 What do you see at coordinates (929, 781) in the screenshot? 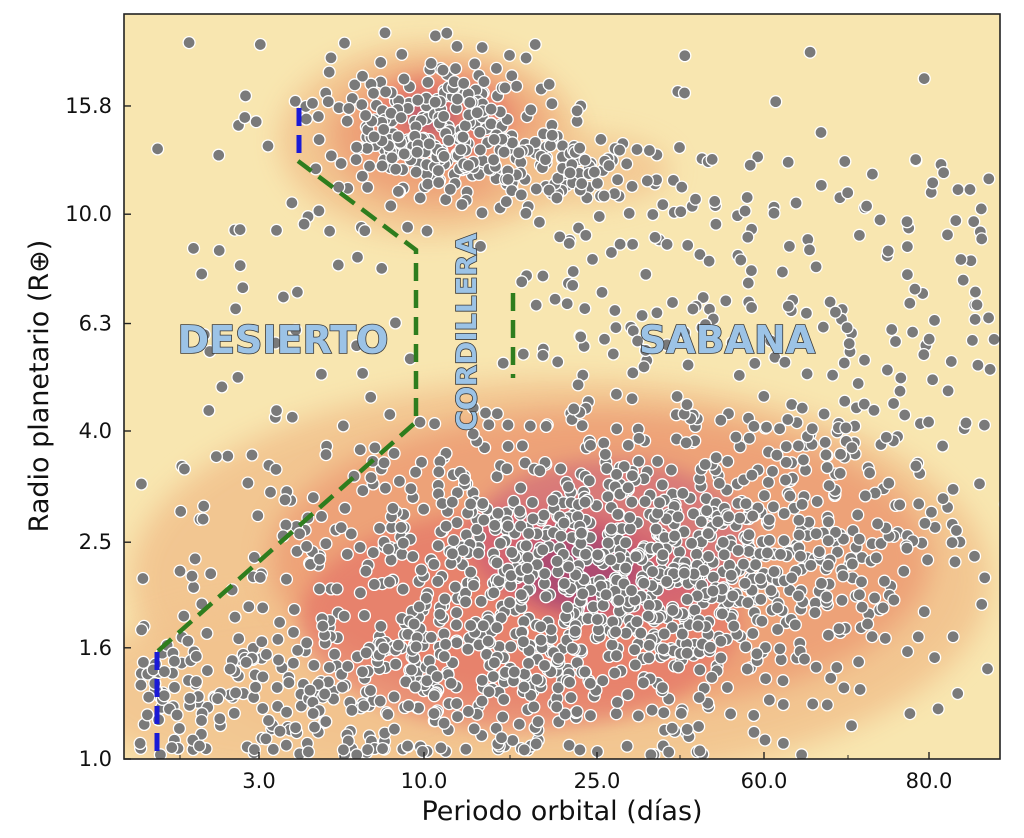
I see `x-tick-label: 80.0` at bounding box center [929, 781].